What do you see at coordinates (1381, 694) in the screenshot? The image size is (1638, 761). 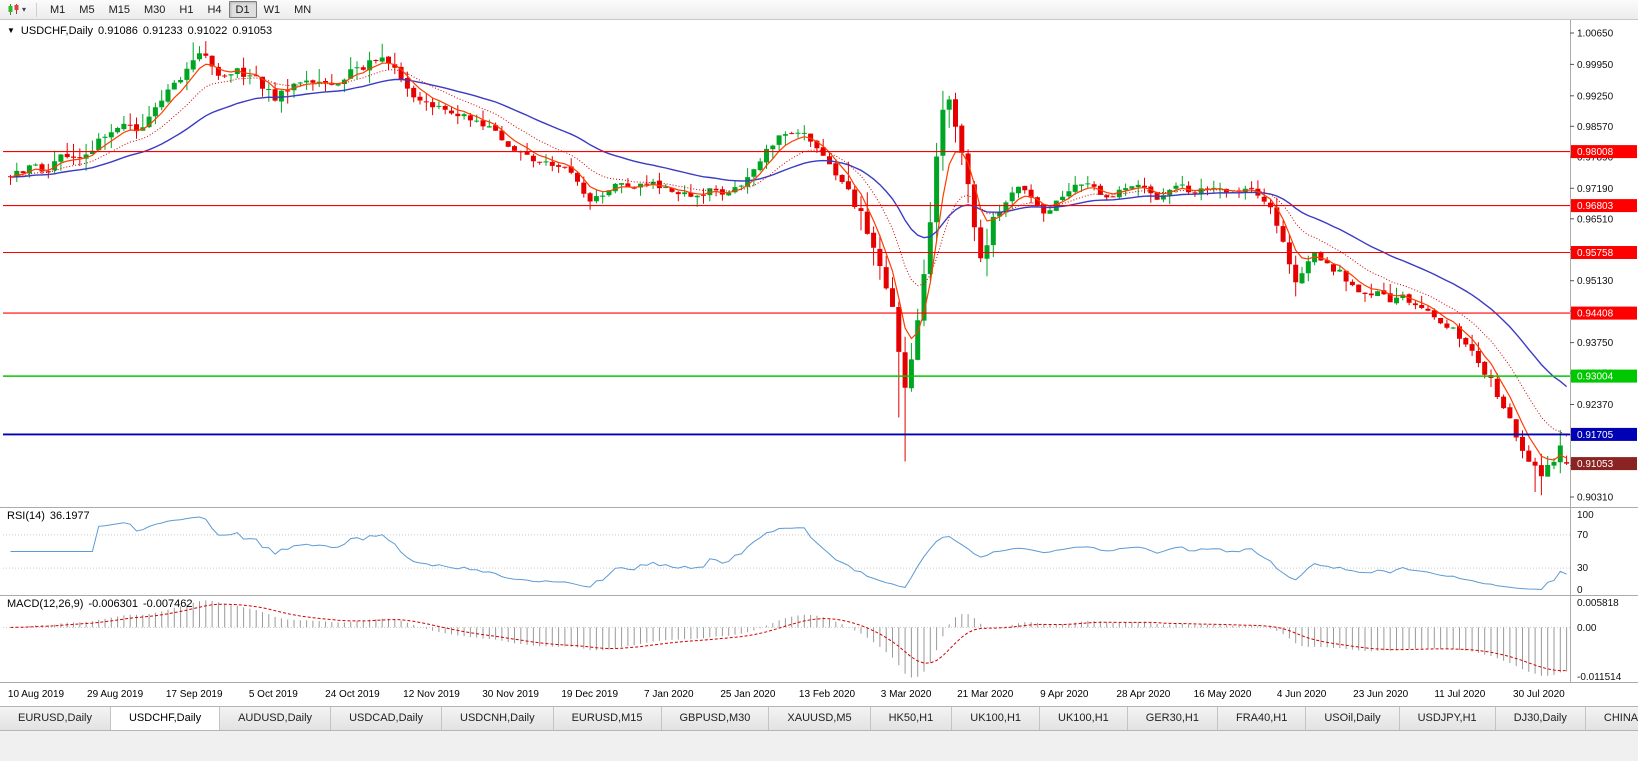 I see `date-tick: 23 Jun 2020` at bounding box center [1381, 694].